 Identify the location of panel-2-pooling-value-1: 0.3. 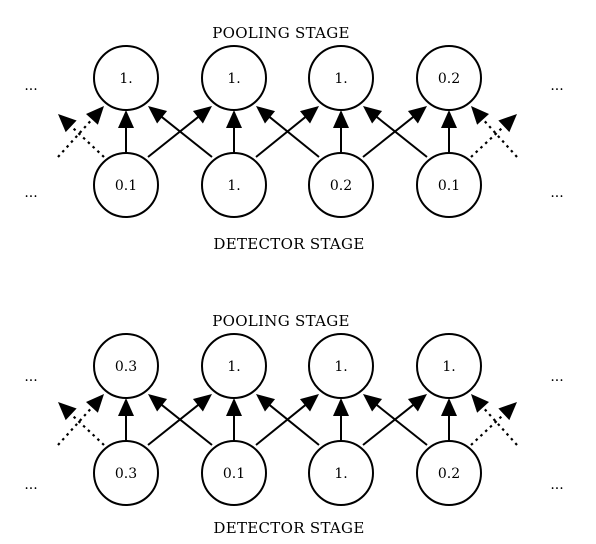
(126, 367).